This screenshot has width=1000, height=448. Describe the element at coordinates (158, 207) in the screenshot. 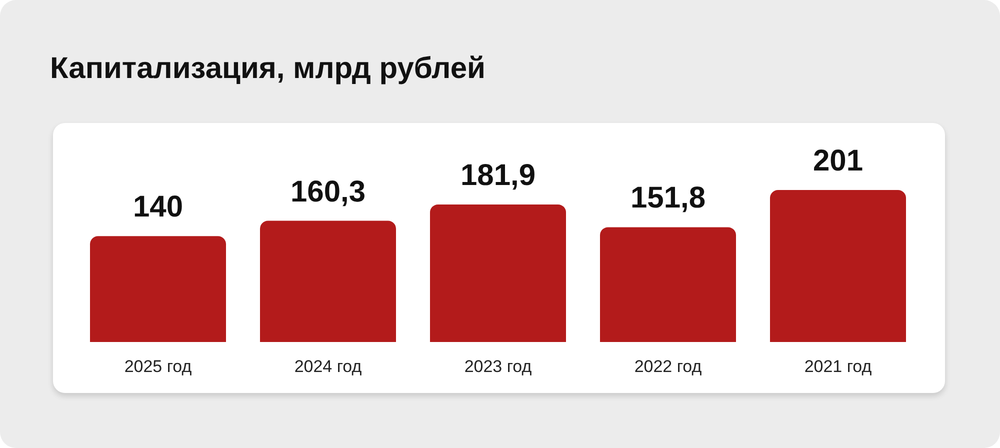

I see `data-label: 140` at that location.